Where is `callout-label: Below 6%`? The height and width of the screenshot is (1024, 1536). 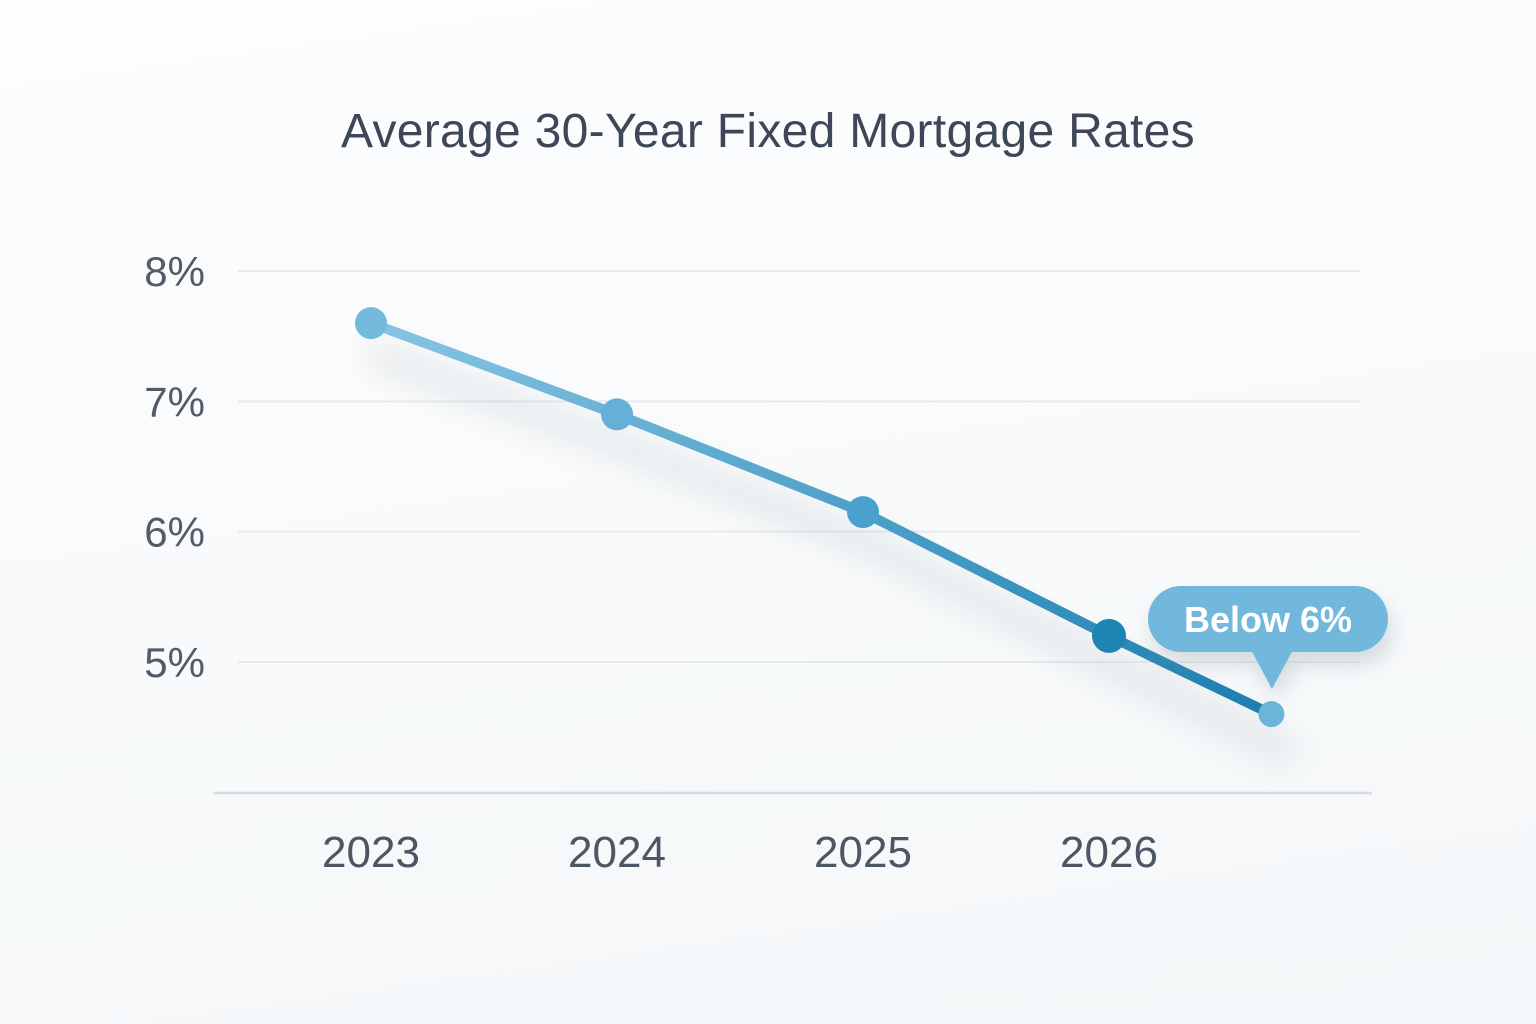
callout-label: Below 6% is located at coordinates (1268, 619).